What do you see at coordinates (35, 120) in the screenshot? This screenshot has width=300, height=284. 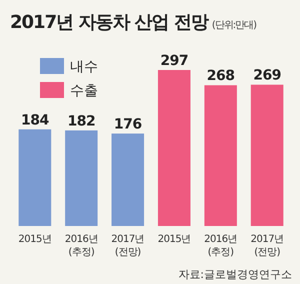 I see `data-label: 184` at bounding box center [35, 120].